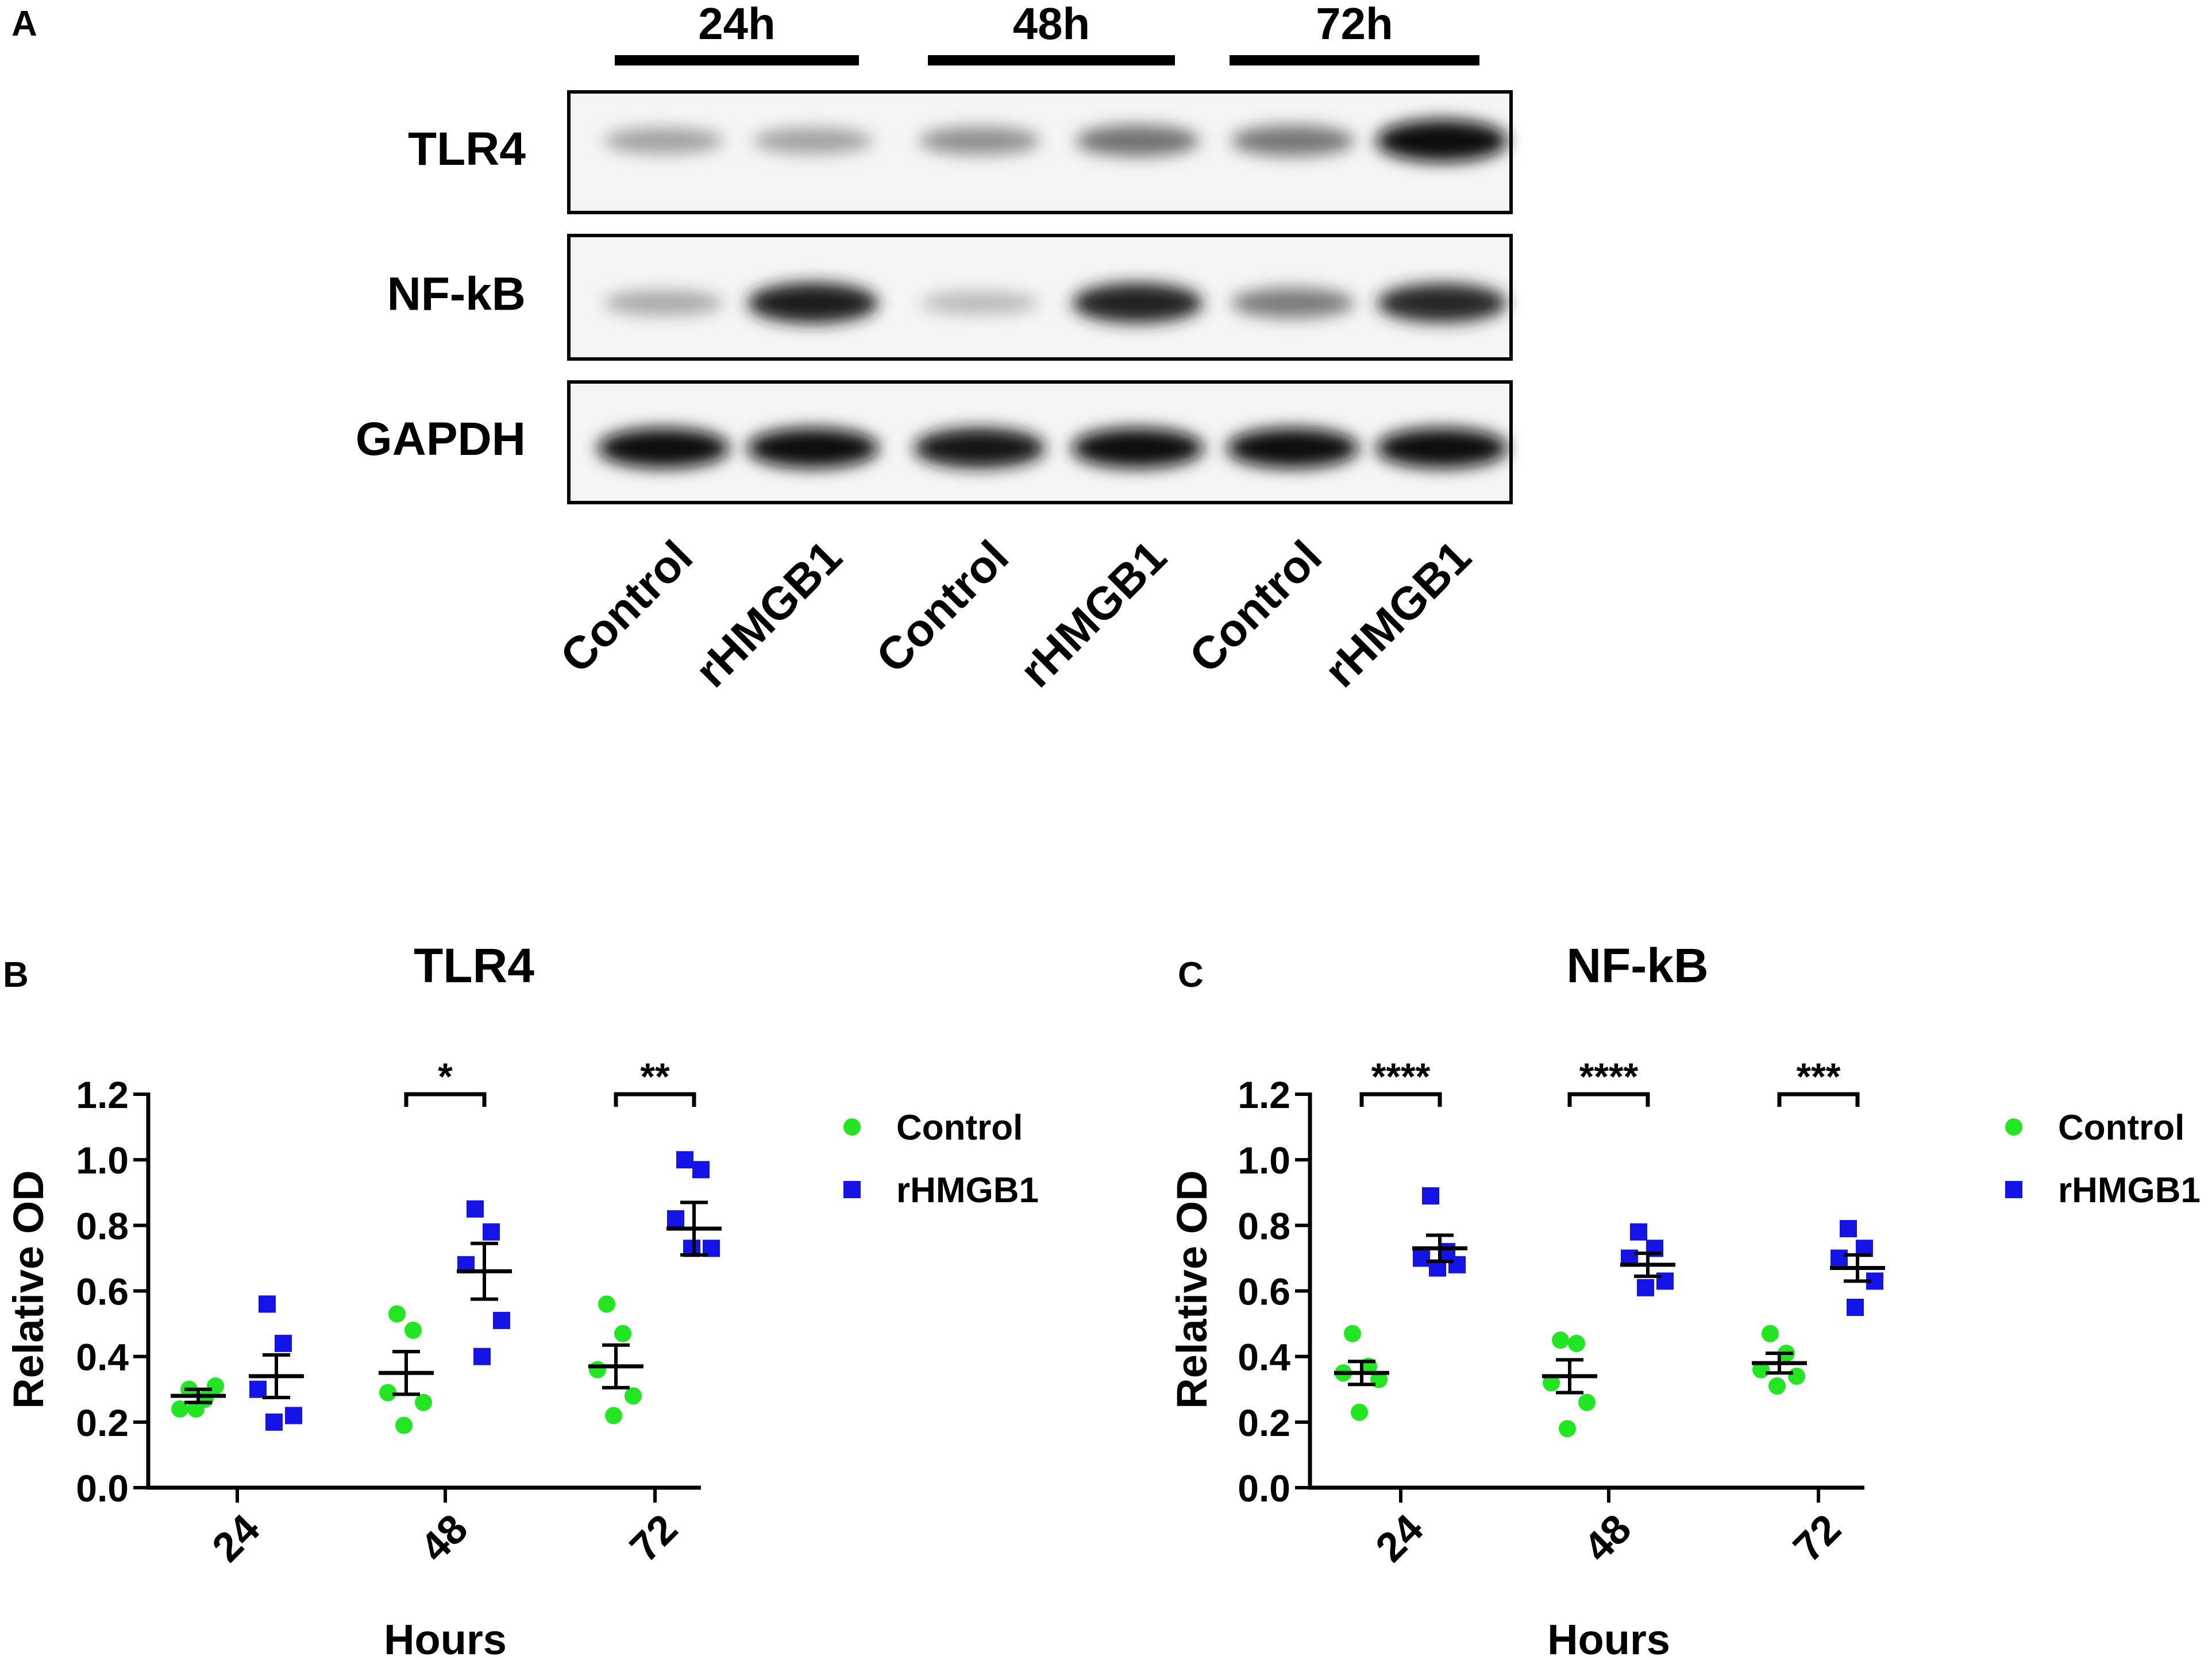 The image size is (2212, 1660). Describe the element at coordinates (1191, 975) in the screenshot. I see `panel-label: C` at that location.